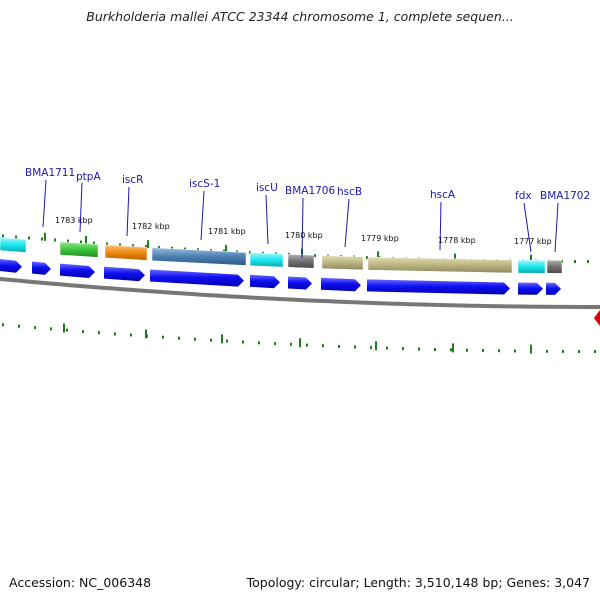 The width and height of the screenshot is (600, 600). I want to click on gene-label-hsca: hscA, so click(443, 195).